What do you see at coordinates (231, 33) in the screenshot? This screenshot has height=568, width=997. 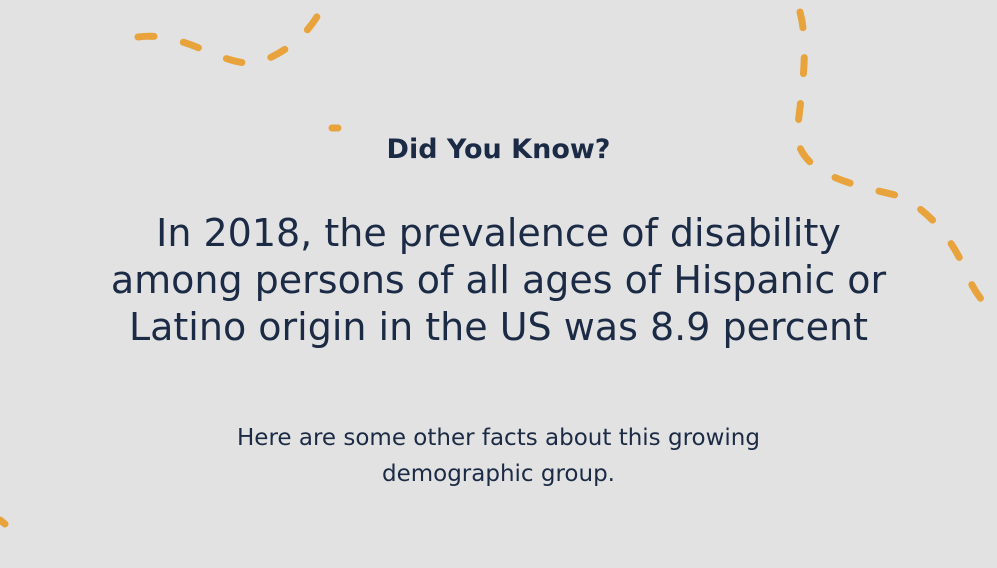 I see `dashed-curve-top-left` at bounding box center [231, 33].